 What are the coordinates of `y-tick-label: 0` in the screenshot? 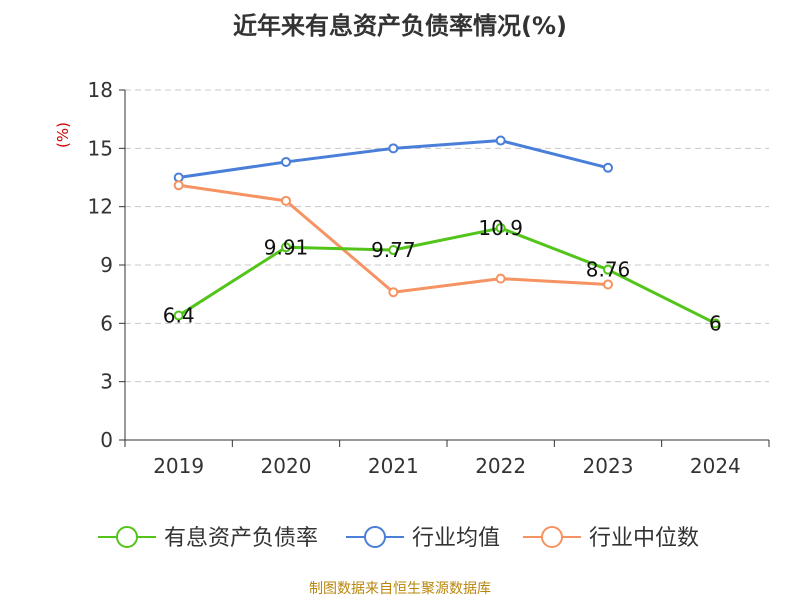 It's located at (106, 440).